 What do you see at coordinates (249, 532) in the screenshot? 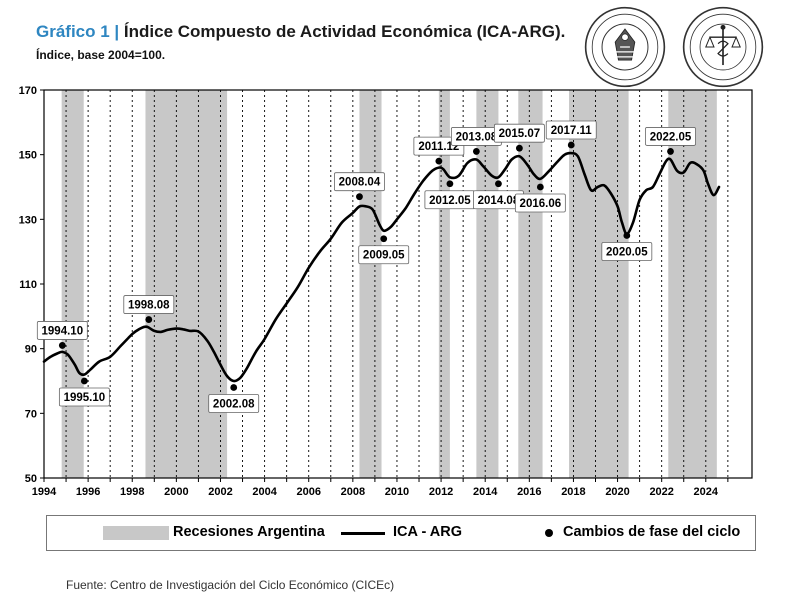
I see `legend-recessions-label: Recesiones Argentina` at bounding box center [249, 532].